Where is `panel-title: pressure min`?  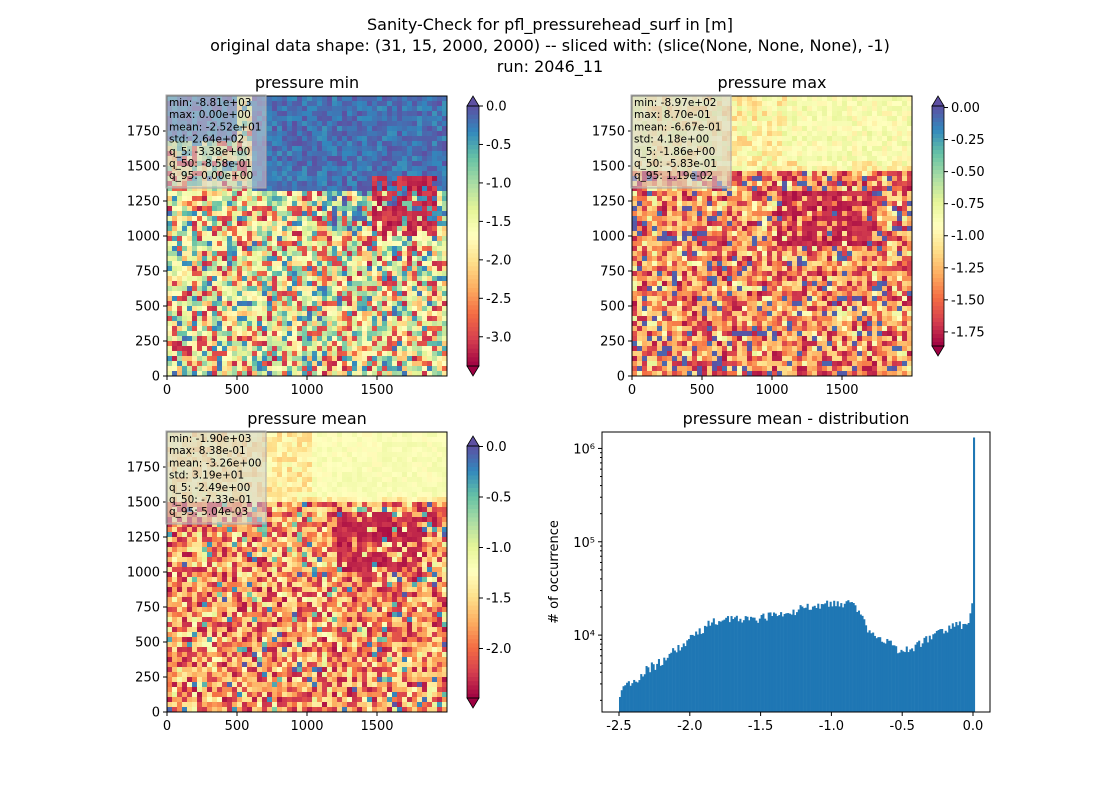 panel-title: pressure min is located at coordinates (307, 82).